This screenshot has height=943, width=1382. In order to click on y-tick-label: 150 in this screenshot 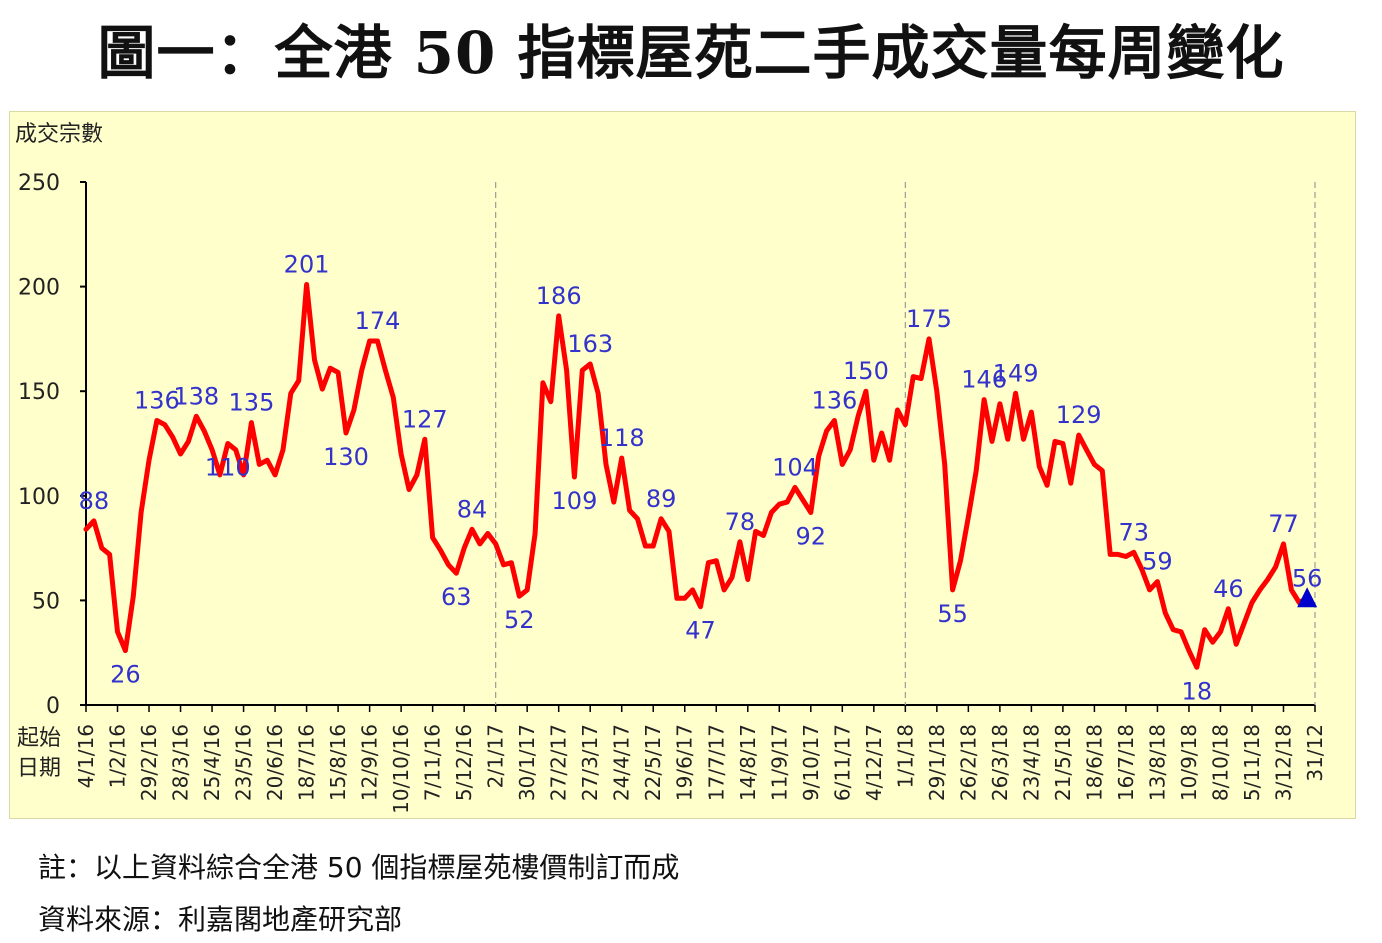, I will do `click(39, 392)`.